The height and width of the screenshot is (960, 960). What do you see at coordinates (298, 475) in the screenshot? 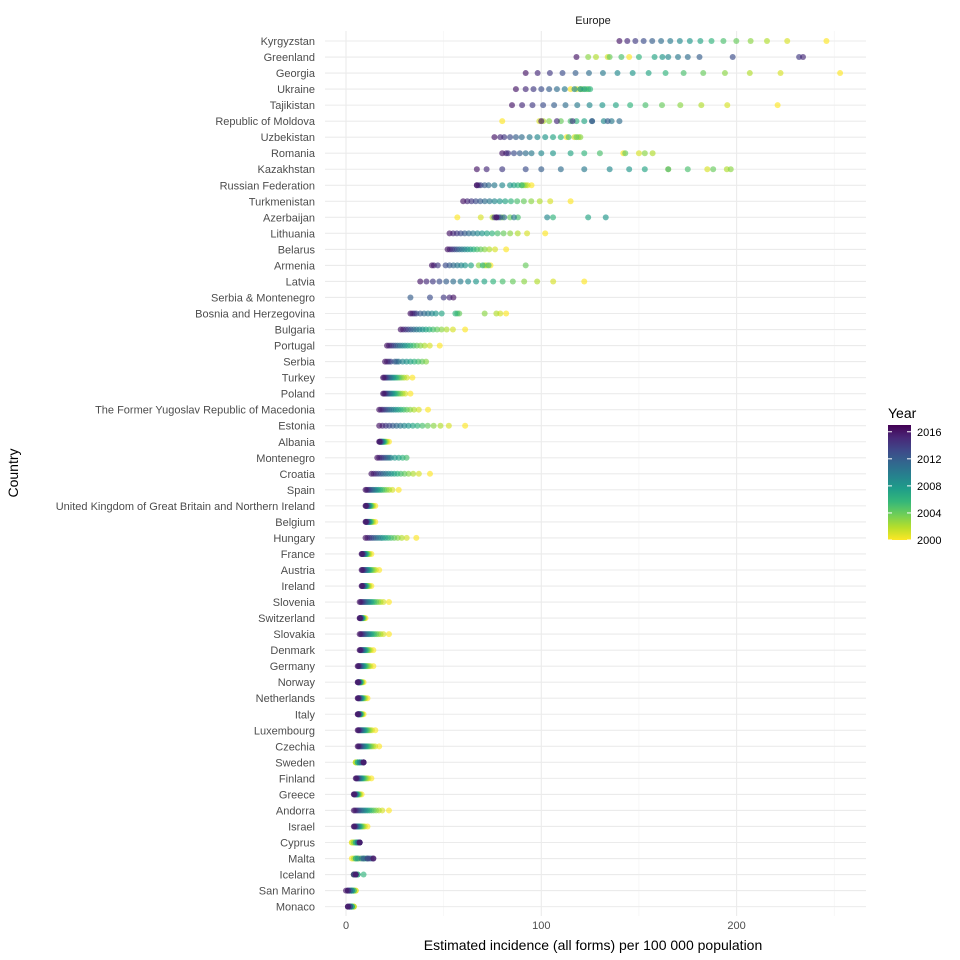
I see `country-label: Croatia` at bounding box center [298, 475].